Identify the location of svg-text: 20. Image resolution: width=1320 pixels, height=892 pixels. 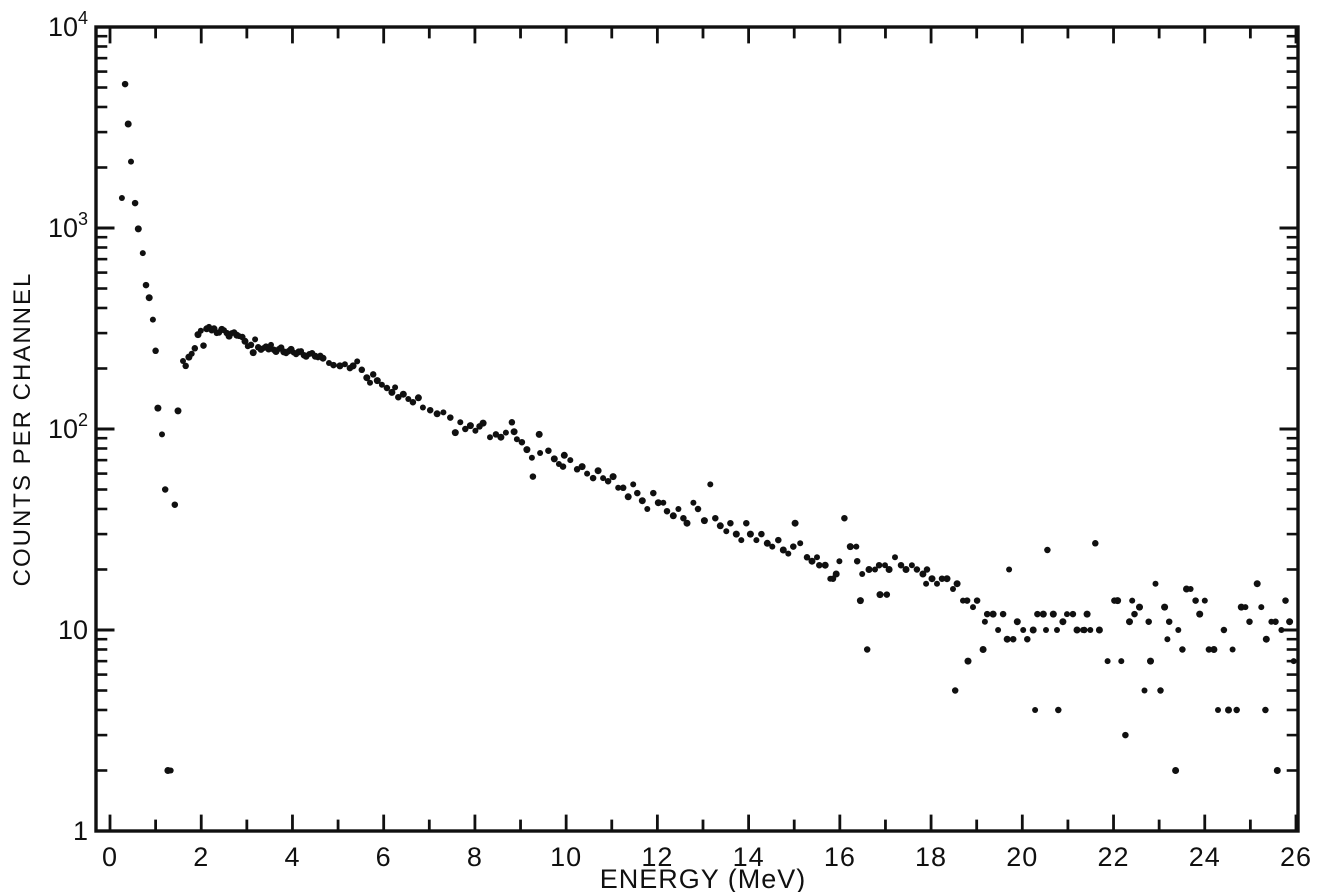
(1022, 857).